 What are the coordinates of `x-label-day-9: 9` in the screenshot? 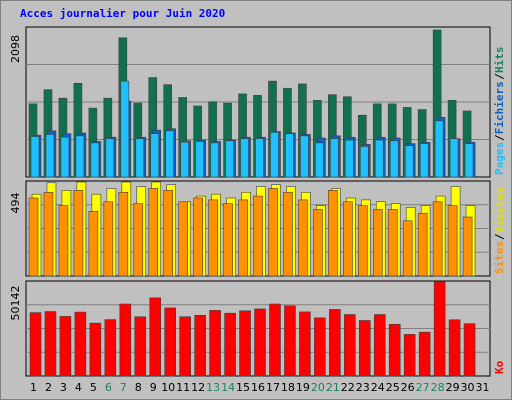 It's located at (153, 387).